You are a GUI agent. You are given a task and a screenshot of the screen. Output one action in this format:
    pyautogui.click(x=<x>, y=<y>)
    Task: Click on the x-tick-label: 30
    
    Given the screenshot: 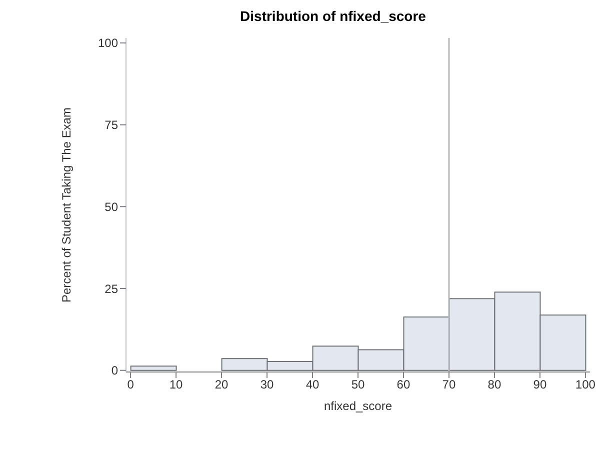 What is the action you would take?
    pyautogui.click(x=267, y=385)
    